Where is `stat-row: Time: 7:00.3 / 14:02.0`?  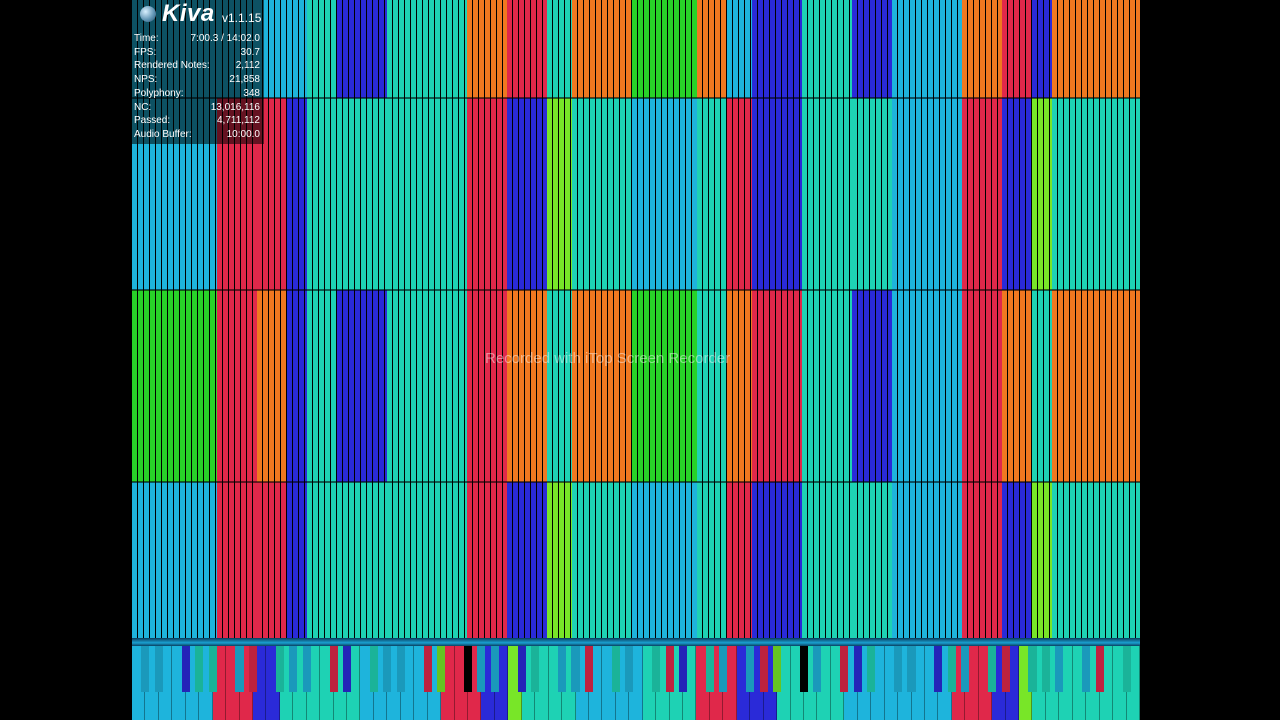
stat-row: Time: 7:00.3 / 14:02.0 is located at coordinates (197, 39).